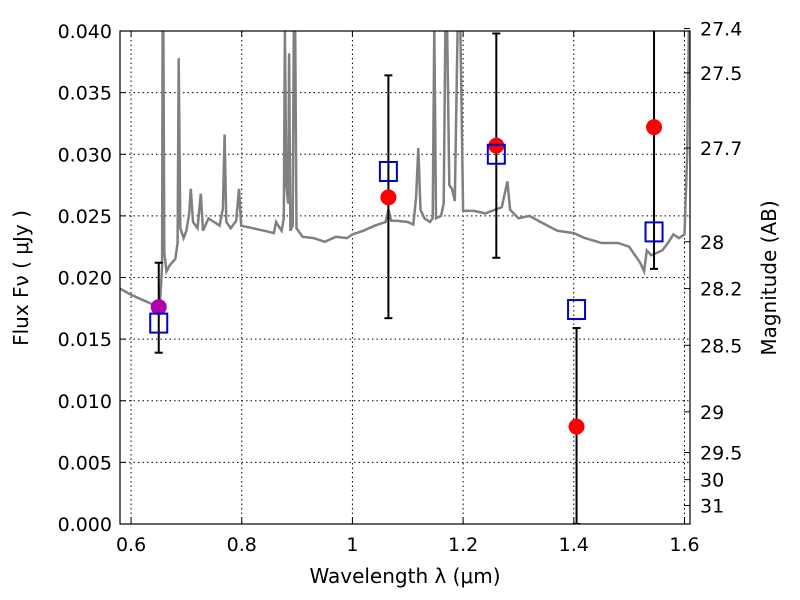 The height and width of the screenshot is (600, 800). Describe the element at coordinates (721, 454) in the screenshot. I see `right-tick-label: 29.5` at that location.